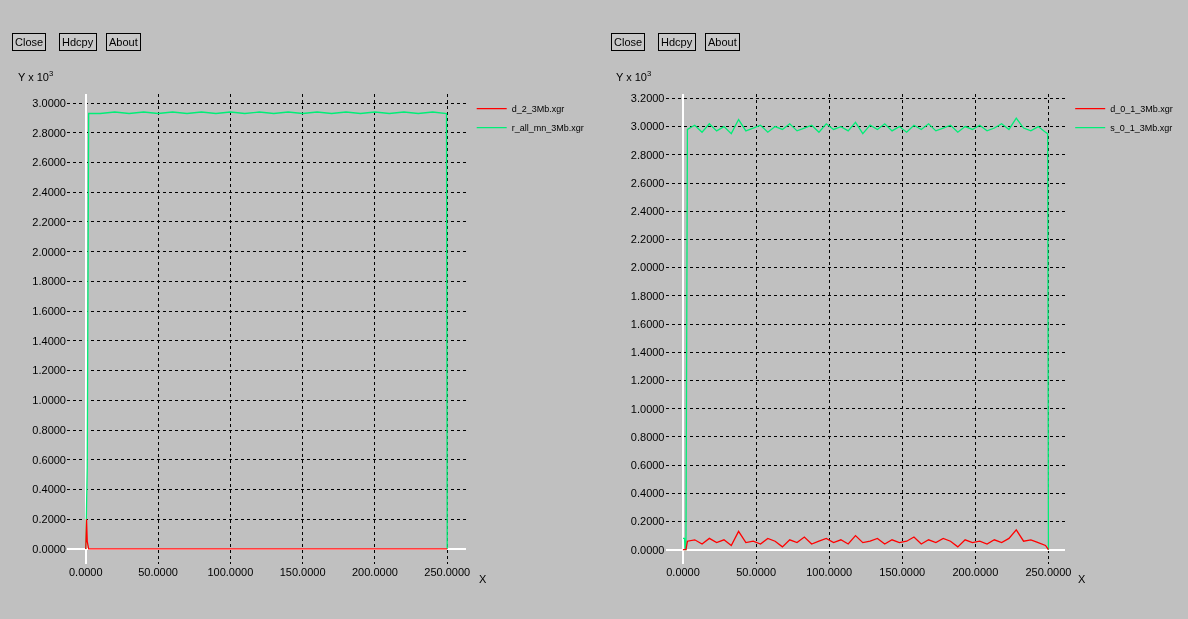  I want to click on legend-label: r_all_mn_3Mb.xgr, so click(547, 128).